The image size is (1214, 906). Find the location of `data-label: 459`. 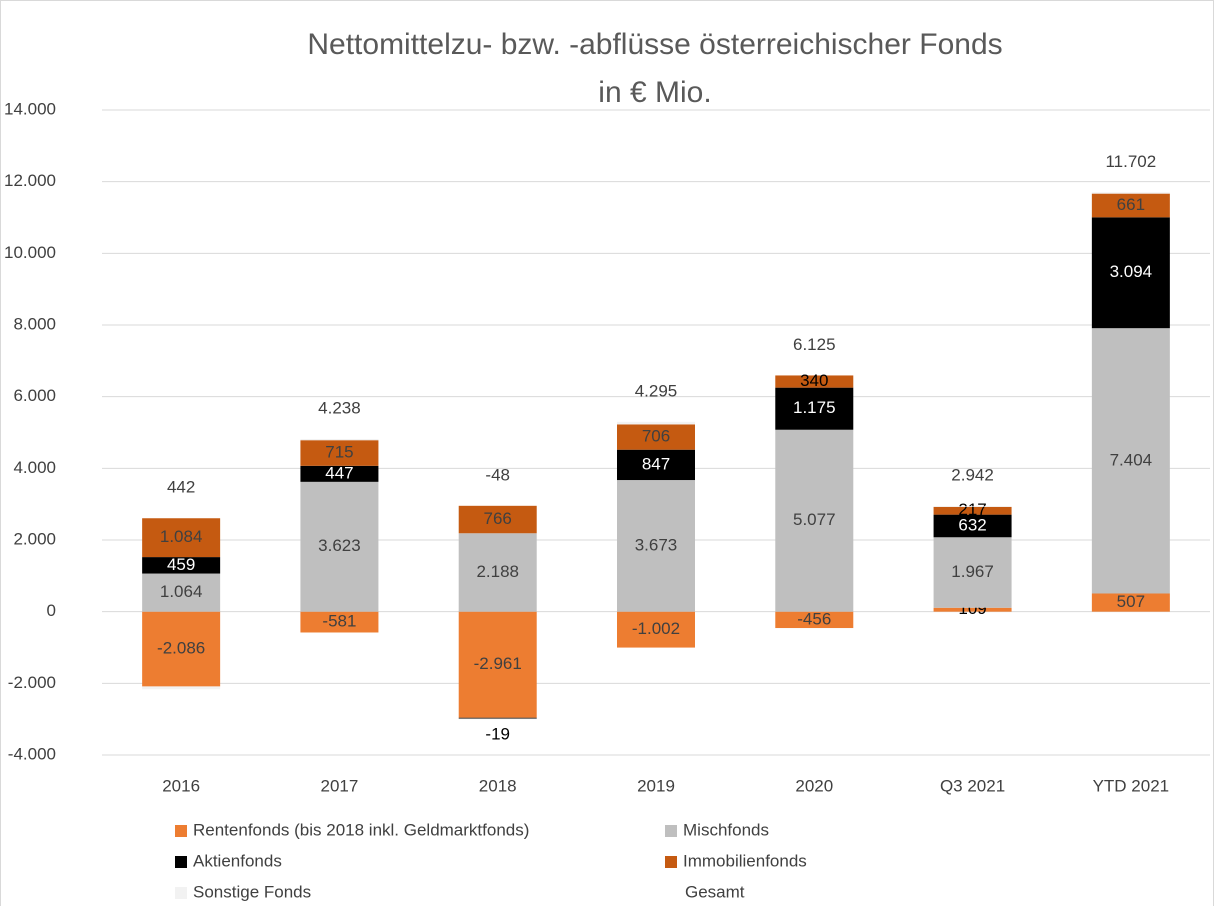

data-label: 459 is located at coordinates (181, 564).